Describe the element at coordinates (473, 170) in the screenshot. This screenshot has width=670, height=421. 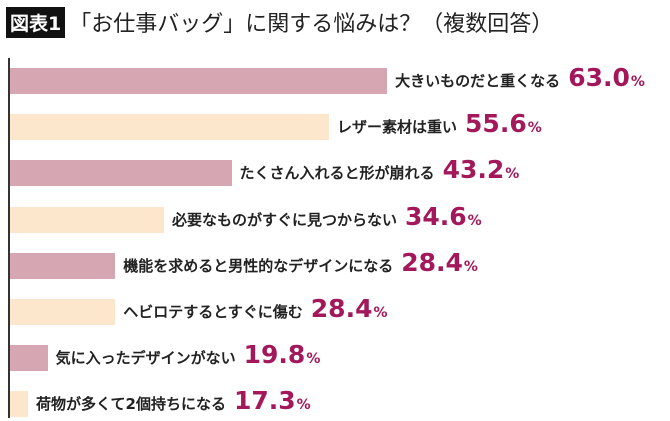
I see `value-label: 43.2` at that location.